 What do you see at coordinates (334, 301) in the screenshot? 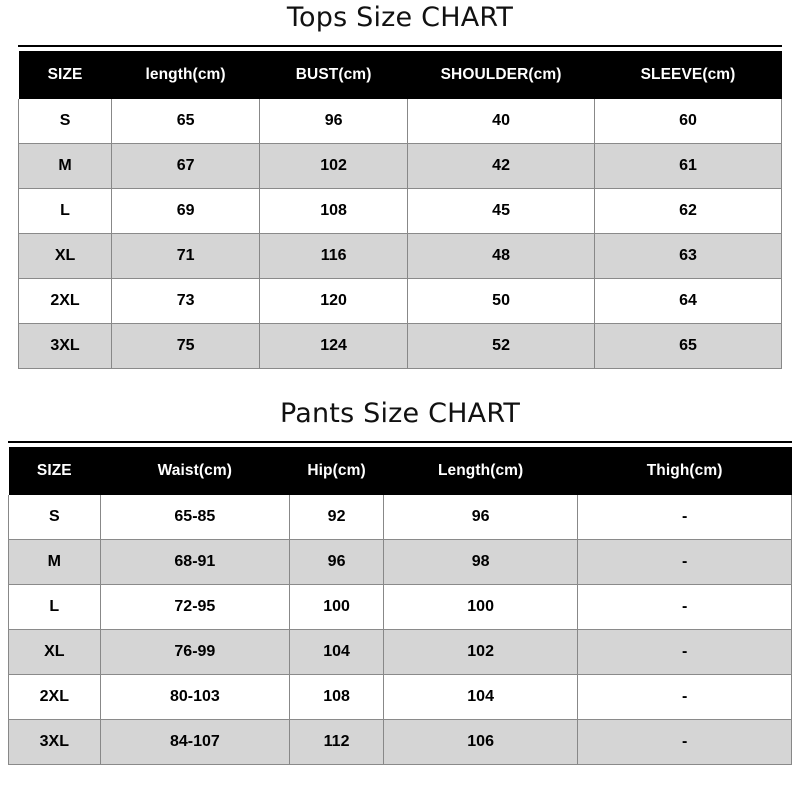
I see `tops-cell-bust: 120` at bounding box center [334, 301].